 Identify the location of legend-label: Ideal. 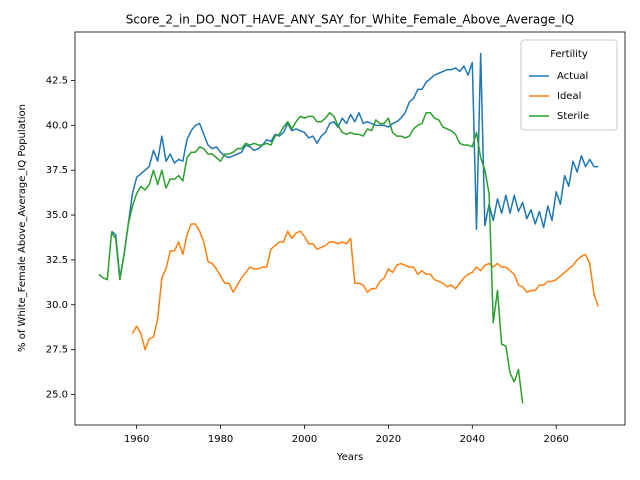
(569, 96).